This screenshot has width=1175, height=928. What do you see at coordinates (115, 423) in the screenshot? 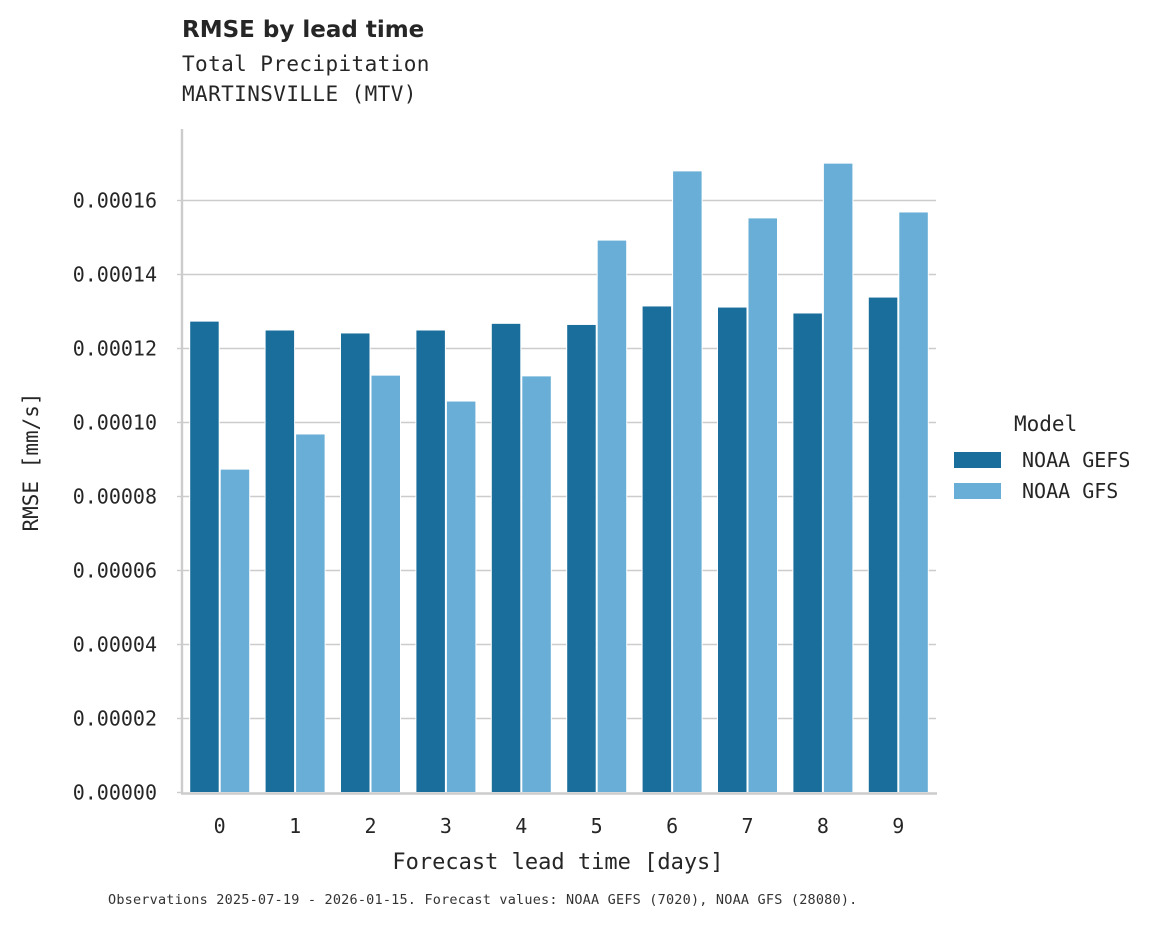
I see `y-tick-label: 0.00010` at bounding box center [115, 423].